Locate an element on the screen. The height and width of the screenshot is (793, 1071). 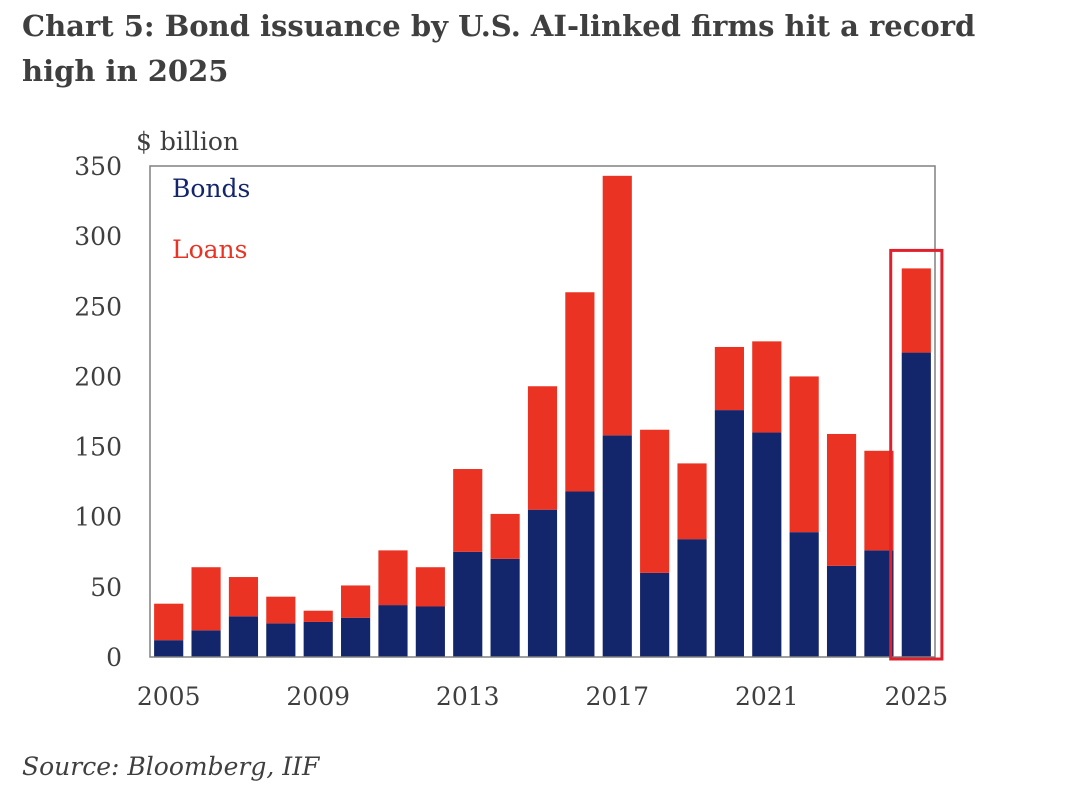
bar-loans-2013 is located at coordinates (468, 510).